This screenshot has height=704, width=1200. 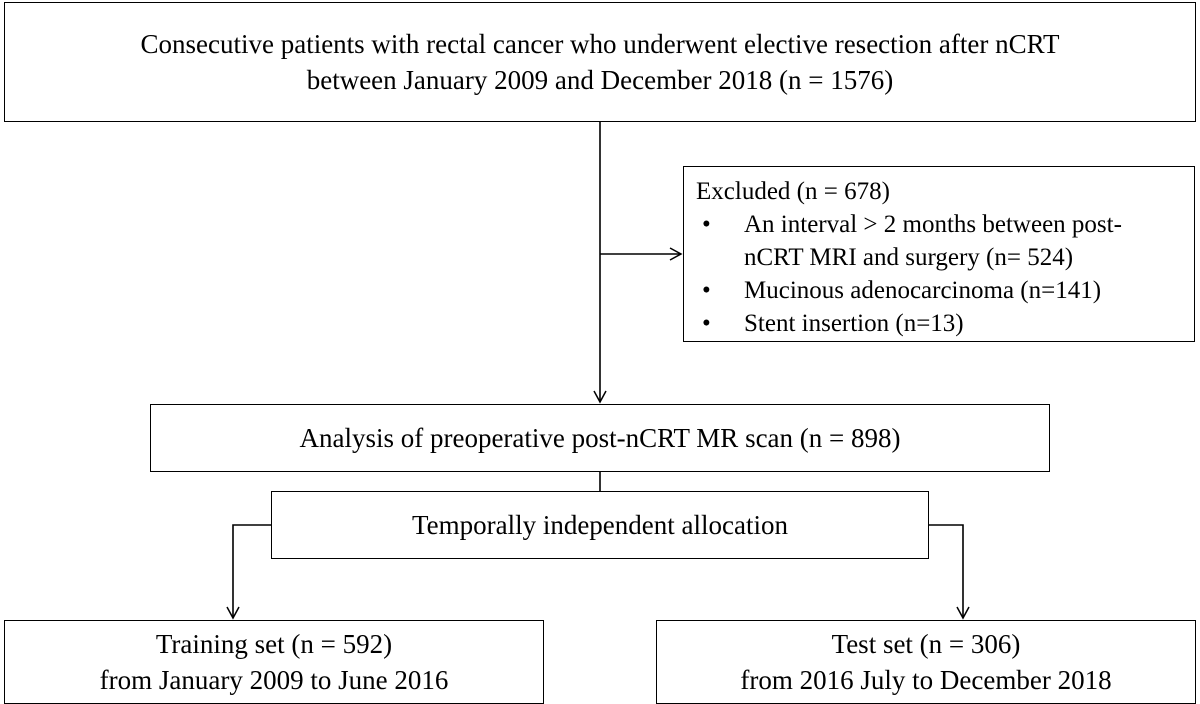 What do you see at coordinates (793, 191) in the screenshot?
I see `excluded-title: Excluded (n = 678)` at bounding box center [793, 191].